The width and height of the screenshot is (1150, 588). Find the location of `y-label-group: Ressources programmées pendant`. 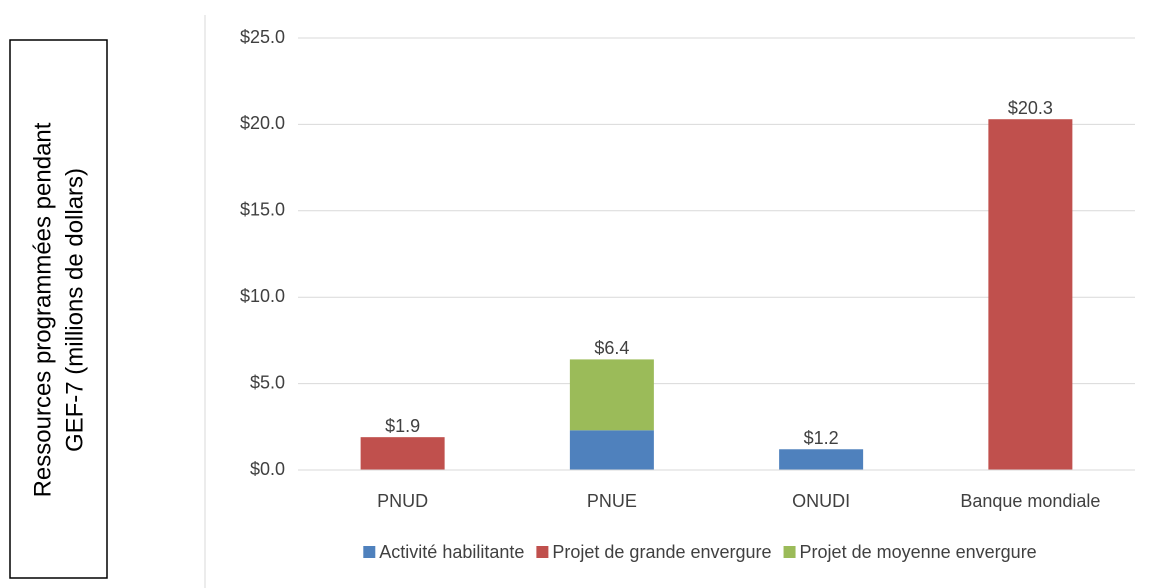

y-label-group: Ressources programmées pendant is located at coordinates (42, 309).